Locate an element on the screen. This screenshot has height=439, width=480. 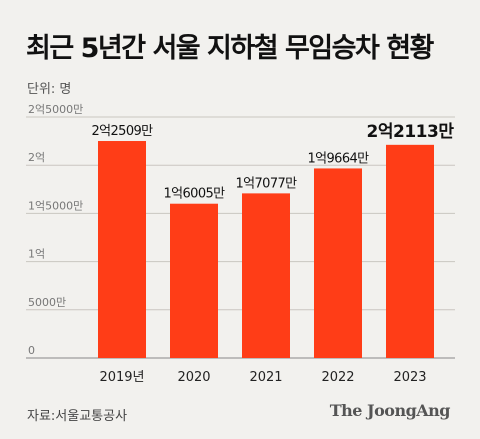
data-label: 1억6005만 is located at coordinates (194, 194).